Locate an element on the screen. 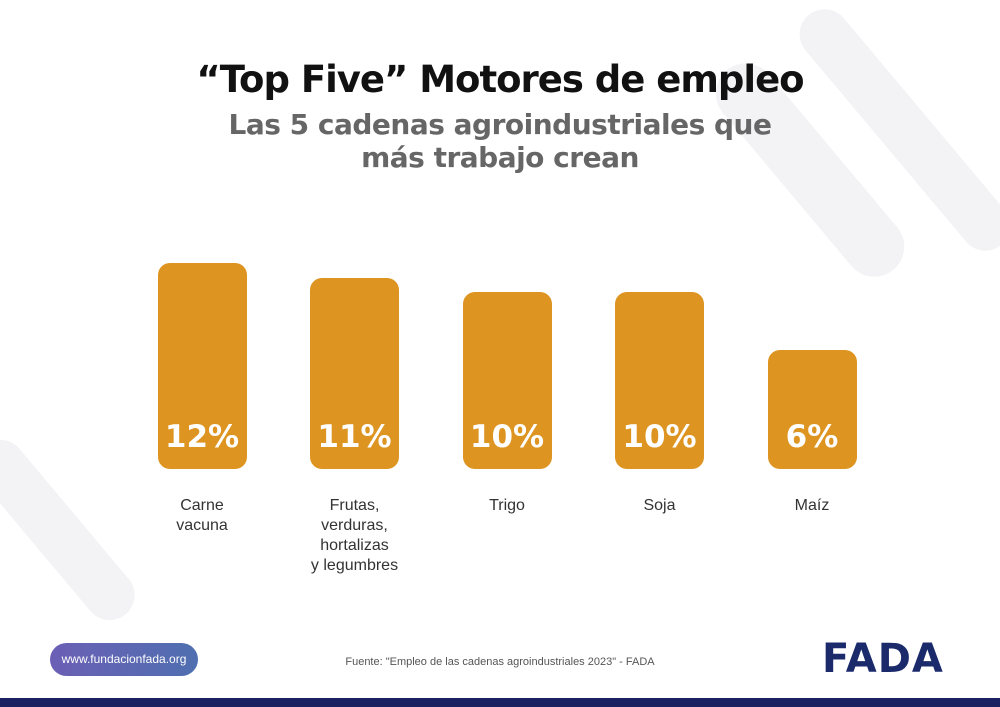 Image resolution: width=1000 pixels, height=707 pixels. bar: 12% is located at coordinates (202, 366).